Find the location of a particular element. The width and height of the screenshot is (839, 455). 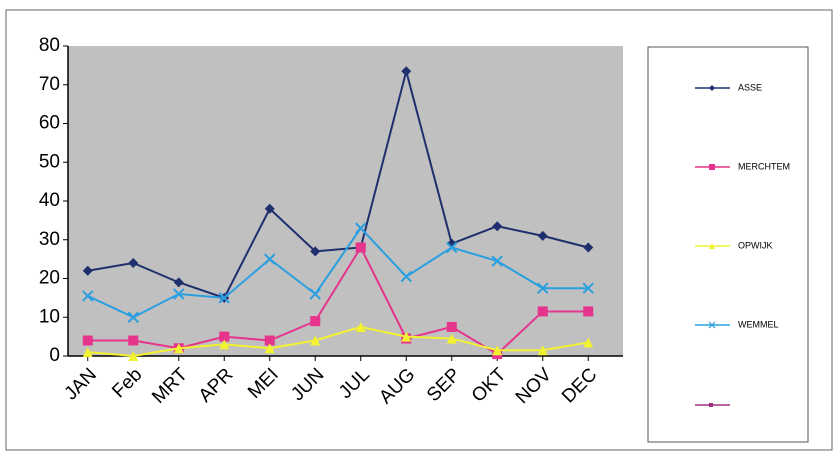

legend-label: OPWIJK is located at coordinates (755, 245).